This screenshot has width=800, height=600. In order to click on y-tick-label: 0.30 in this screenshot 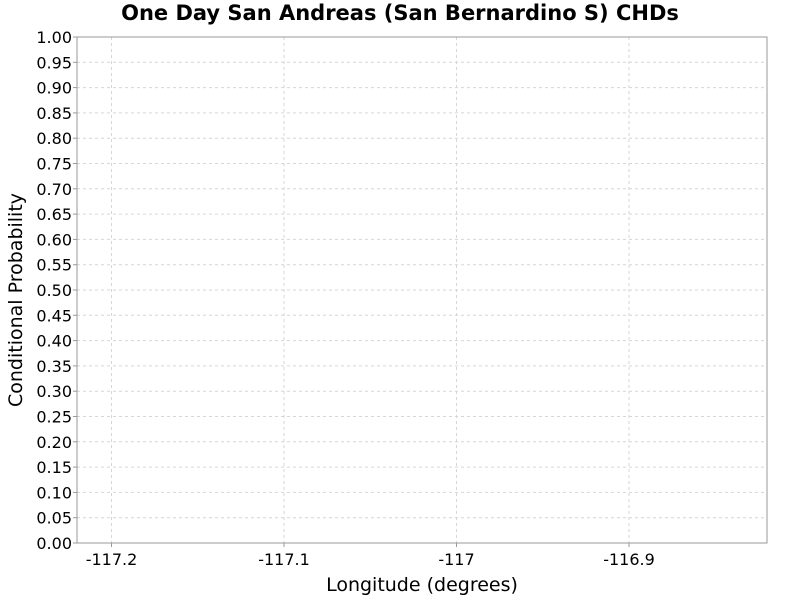, I will do `click(54, 391)`.